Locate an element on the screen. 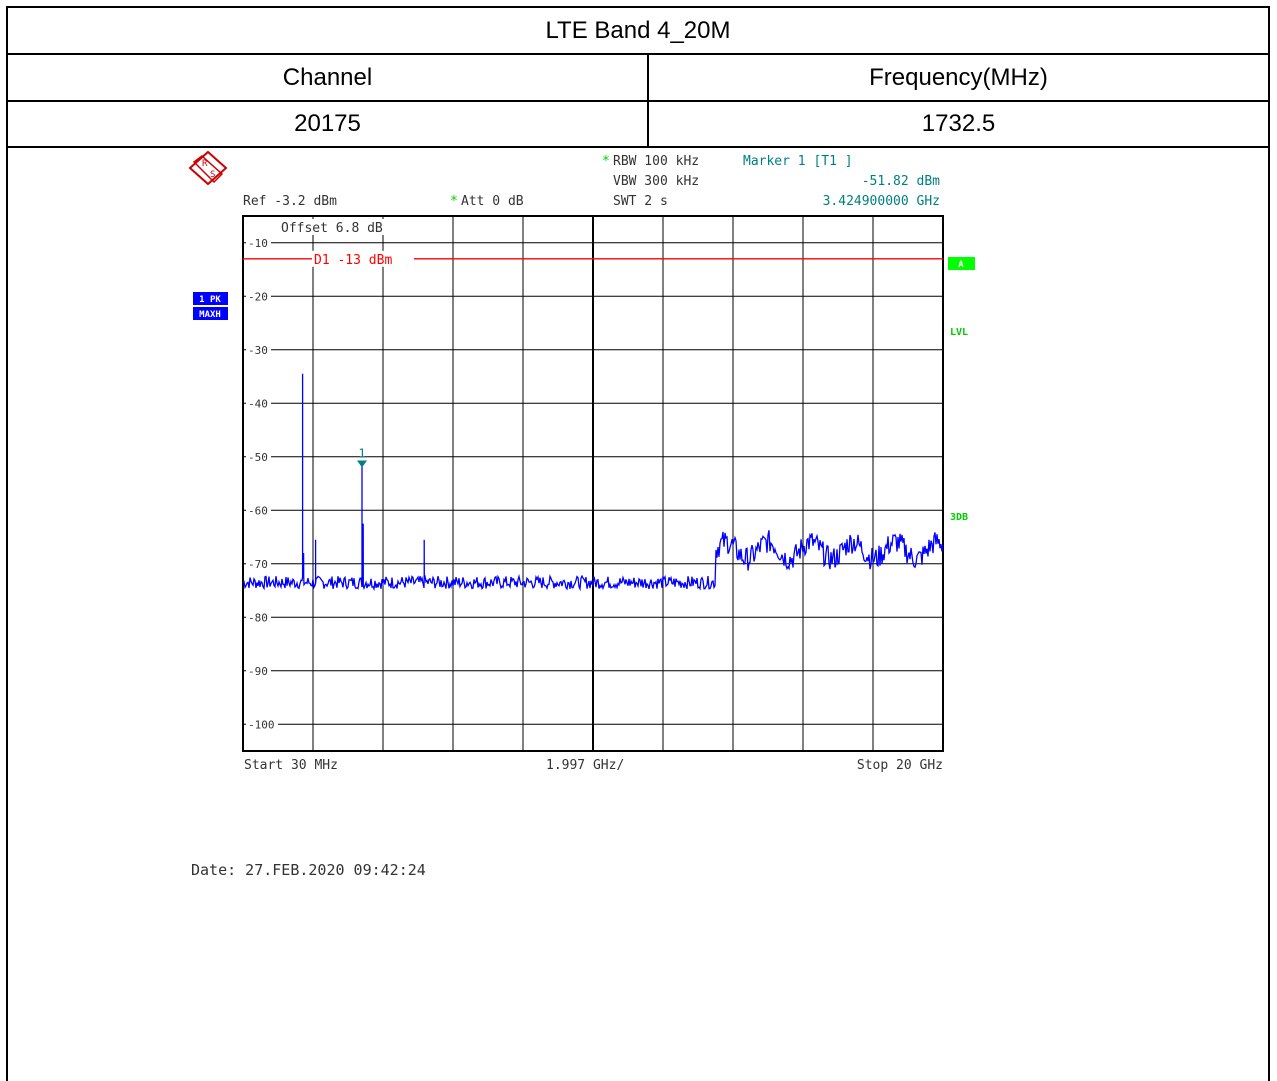 This screenshot has height=1081, width=1277. swt-label: SWT 2 s is located at coordinates (640, 201).